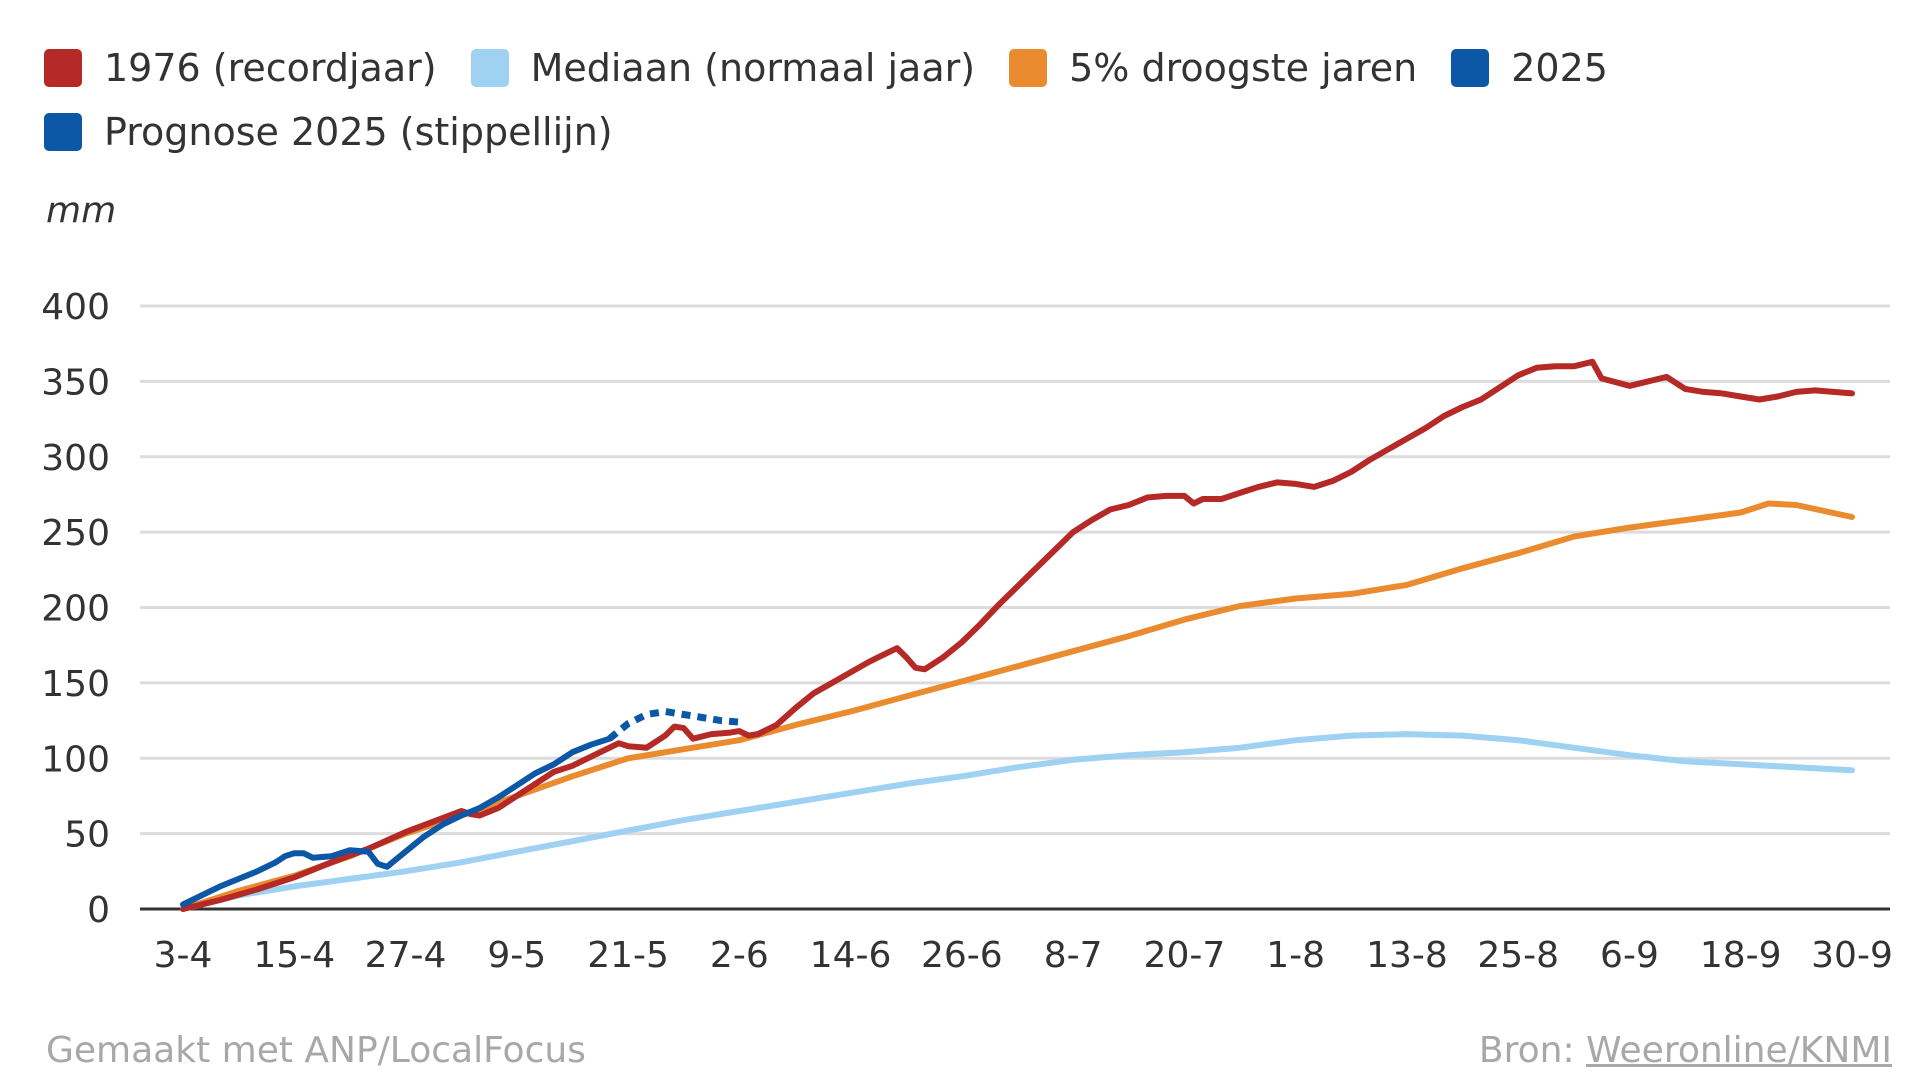 Image resolution: width=1920 pixels, height=1080 pixels. I want to click on legend-swatch-forecast-2025, so click(63, 132).